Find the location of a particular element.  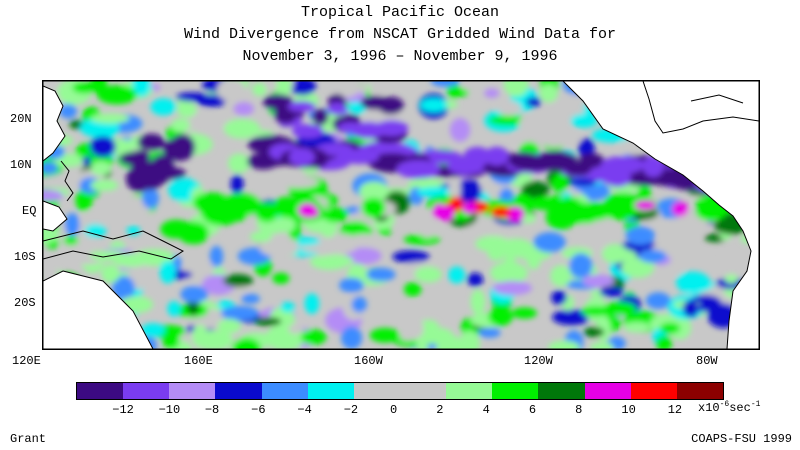

organization-credit: COAPS-FSU 1999 is located at coordinates (741, 439).